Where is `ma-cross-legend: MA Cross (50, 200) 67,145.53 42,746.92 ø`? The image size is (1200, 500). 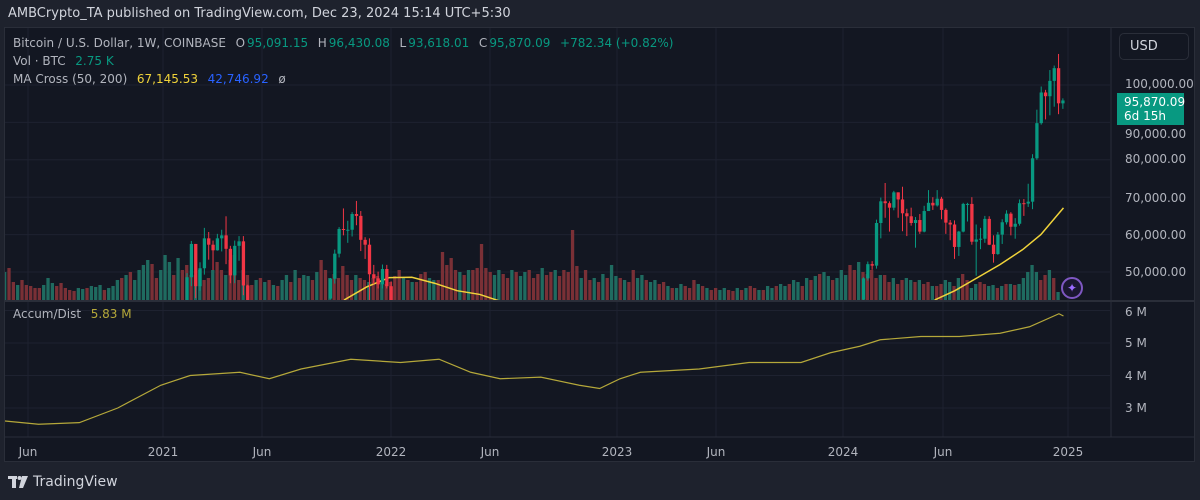
ma-cross-legend: MA Cross (50, 200) 67,145.53 42,746.92 ø is located at coordinates (150, 79).